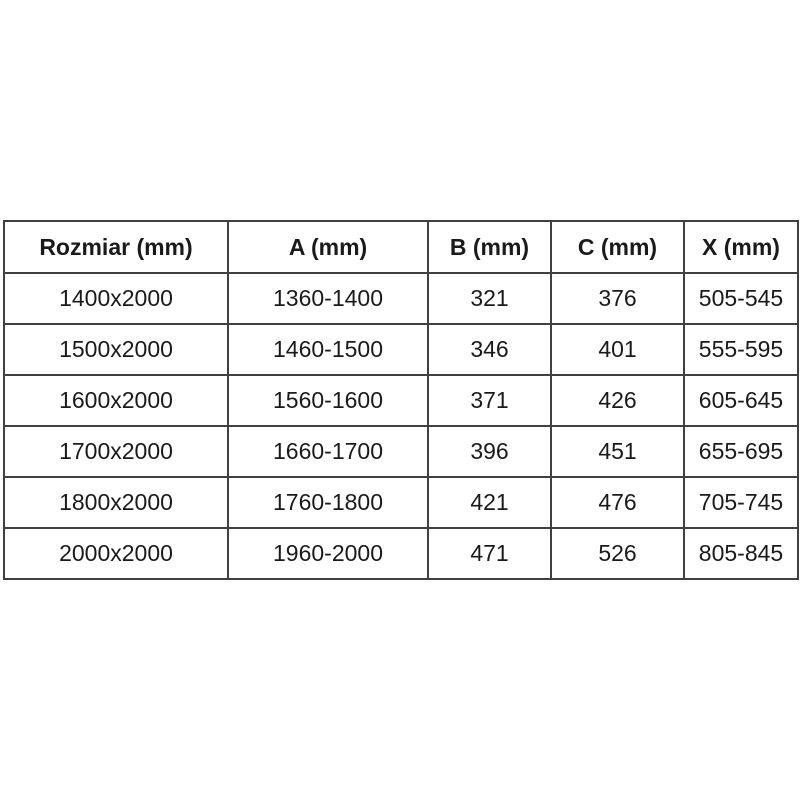 The width and height of the screenshot is (800, 800). I want to click on cell-rozmiar: 1400x2000, so click(116, 298).